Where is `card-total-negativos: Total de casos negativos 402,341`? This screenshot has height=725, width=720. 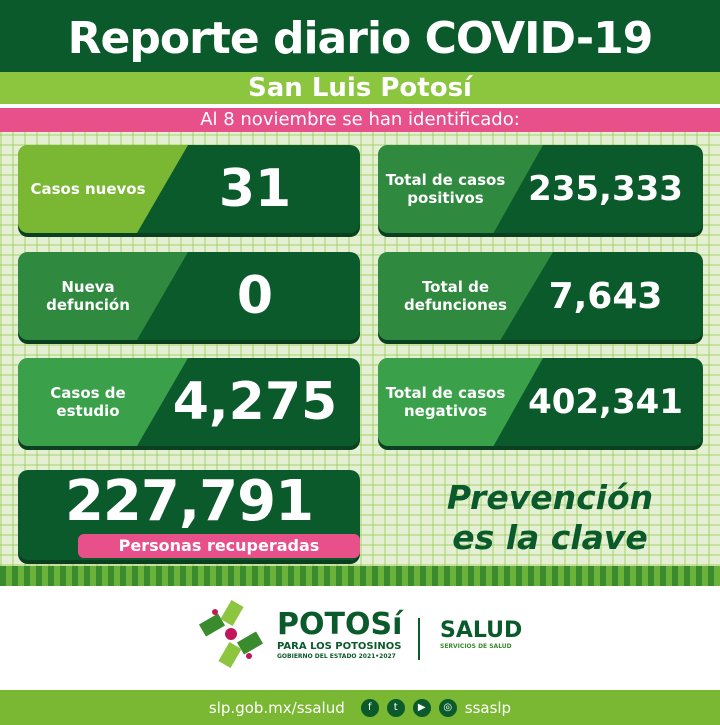 card-total-negativos: Total de casos negativos 402,341 is located at coordinates (540, 402).